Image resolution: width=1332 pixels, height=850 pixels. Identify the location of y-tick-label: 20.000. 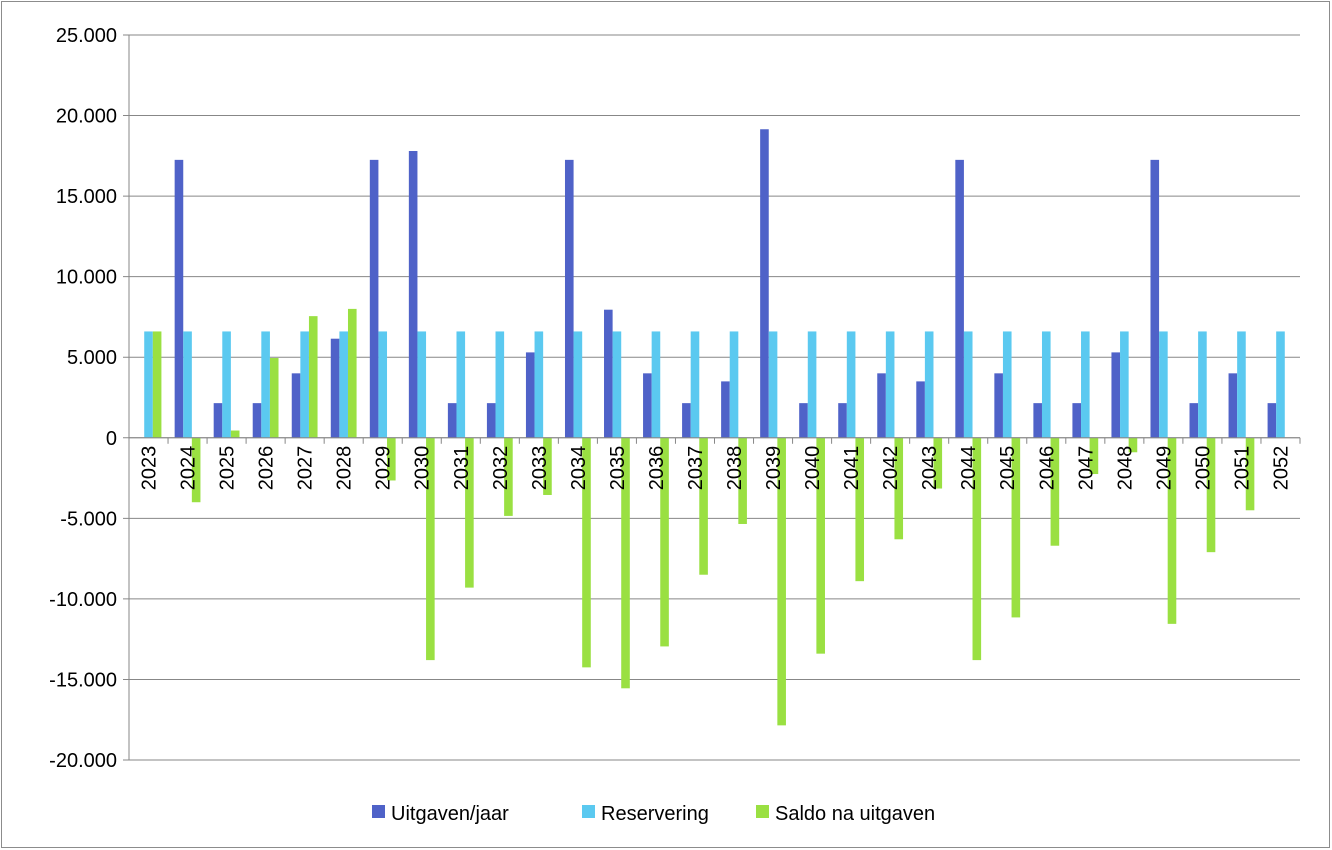
(86, 117).